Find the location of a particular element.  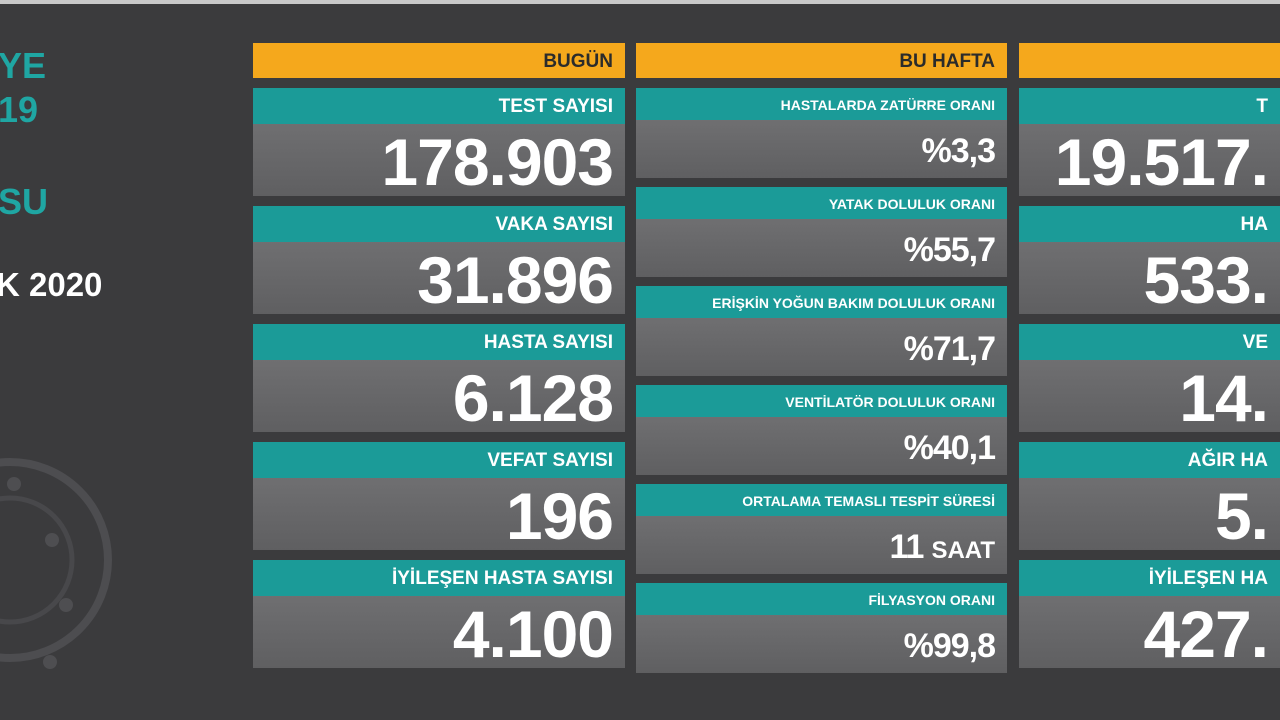

stat-card: VEFAT SAYISI 196 is located at coordinates (439, 496).